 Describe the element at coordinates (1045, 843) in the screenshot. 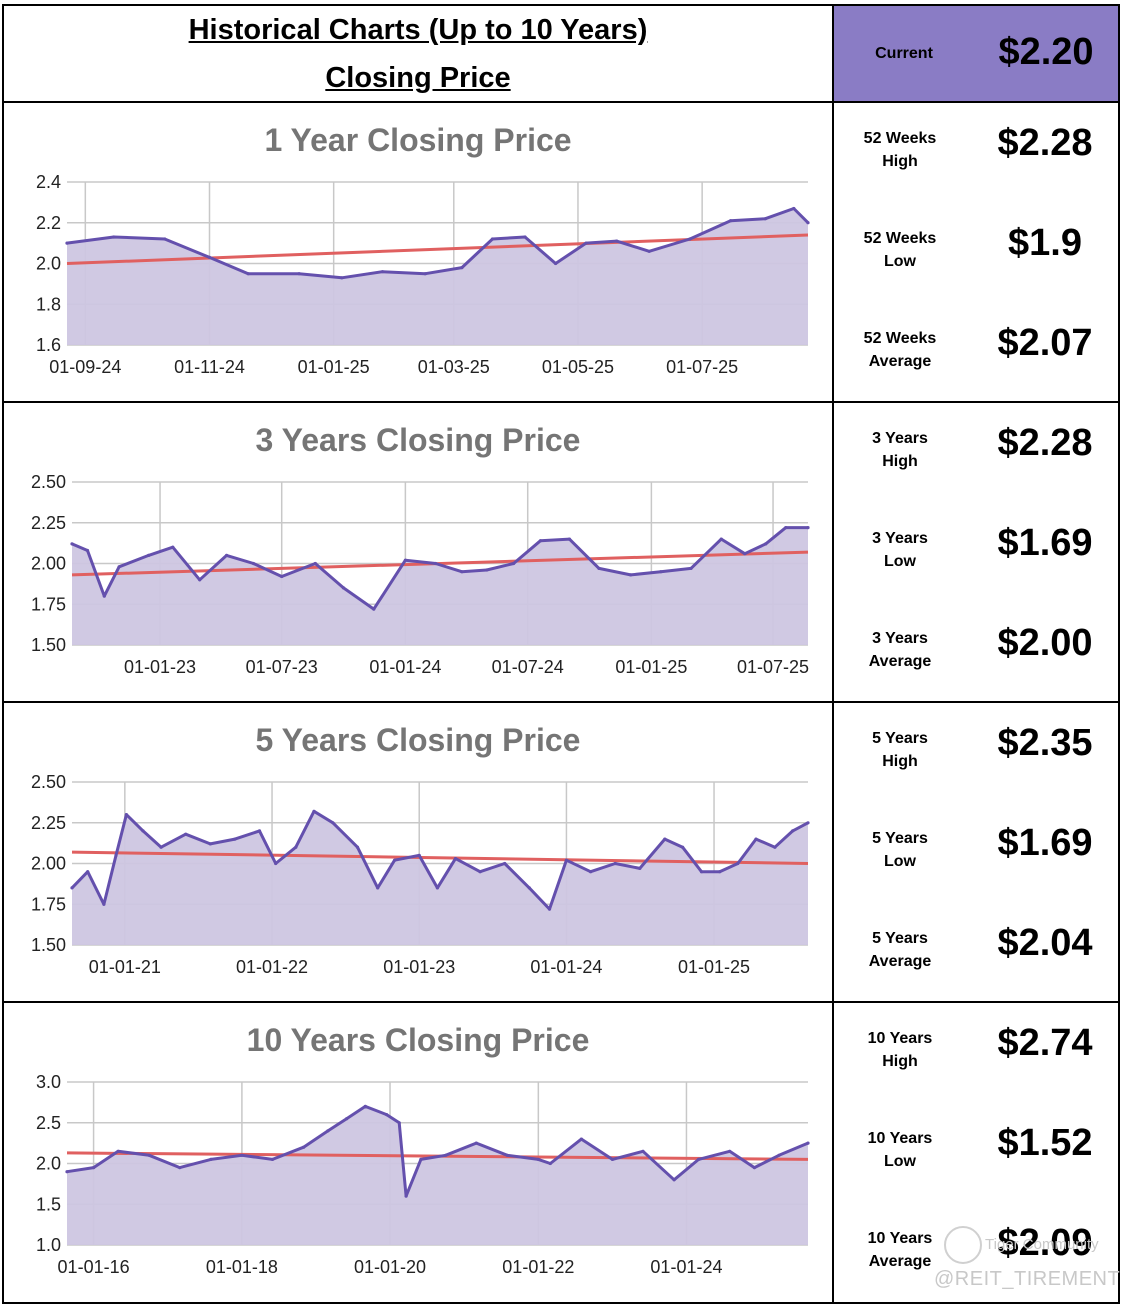

I see `stat-value: $1.69` at that location.